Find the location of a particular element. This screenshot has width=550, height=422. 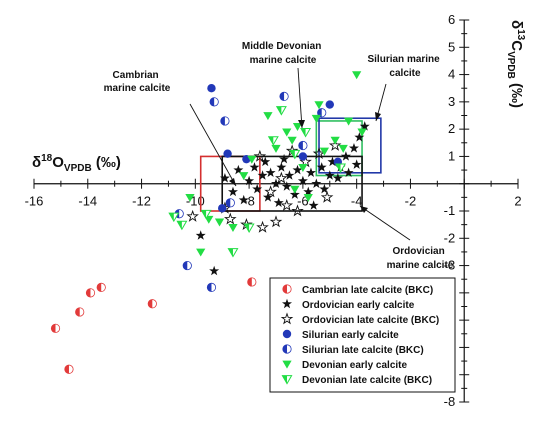

x-tick-label: -12 is located at coordinates (141, 201).